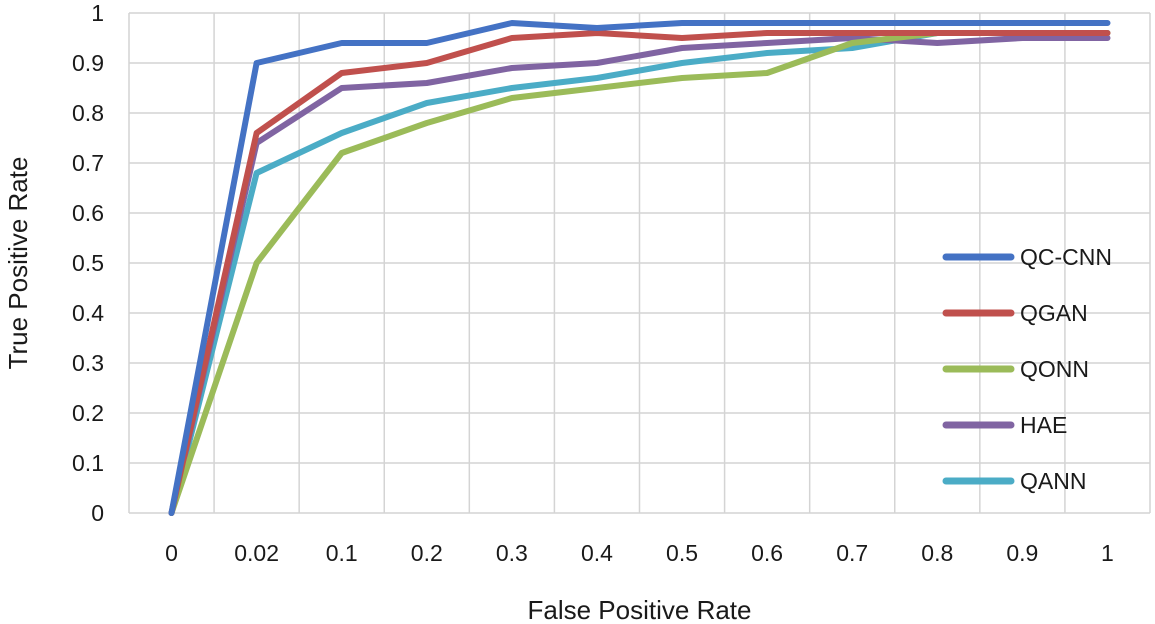 Image resolution: width=1155 pixels, height=624 pixels. Describe the element at coordinates (342, 553) in the screenshot. I see `x-tick-label: 0.1` at that location.